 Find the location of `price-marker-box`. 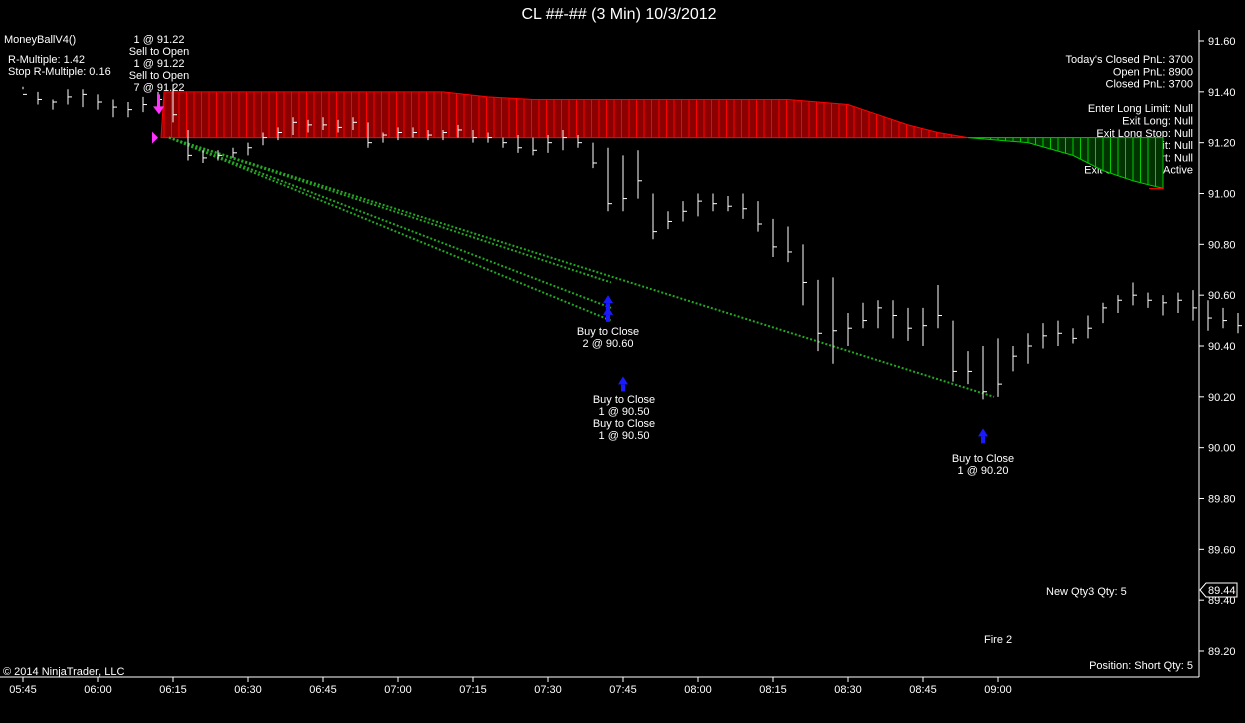

price-marker-box is located at coordinates (1218, 590).